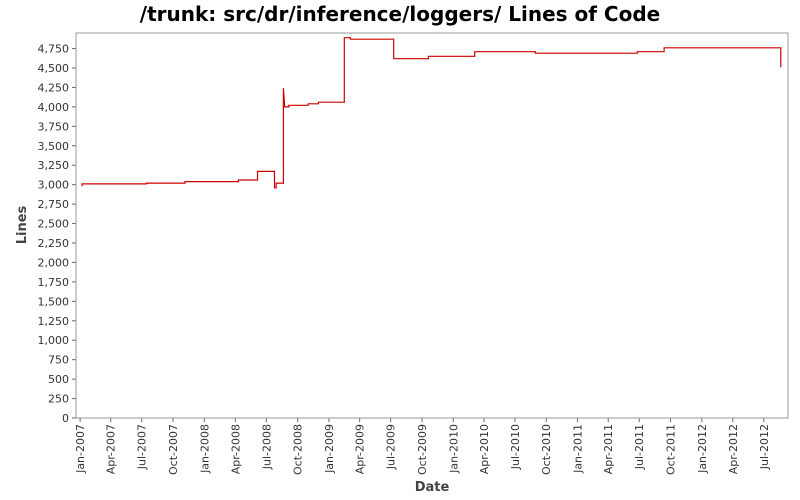  What do you see at coordinates (54, 340) in the screenshot?
I see `y-tick-label: 1,000` at bounding box center [54, 340].